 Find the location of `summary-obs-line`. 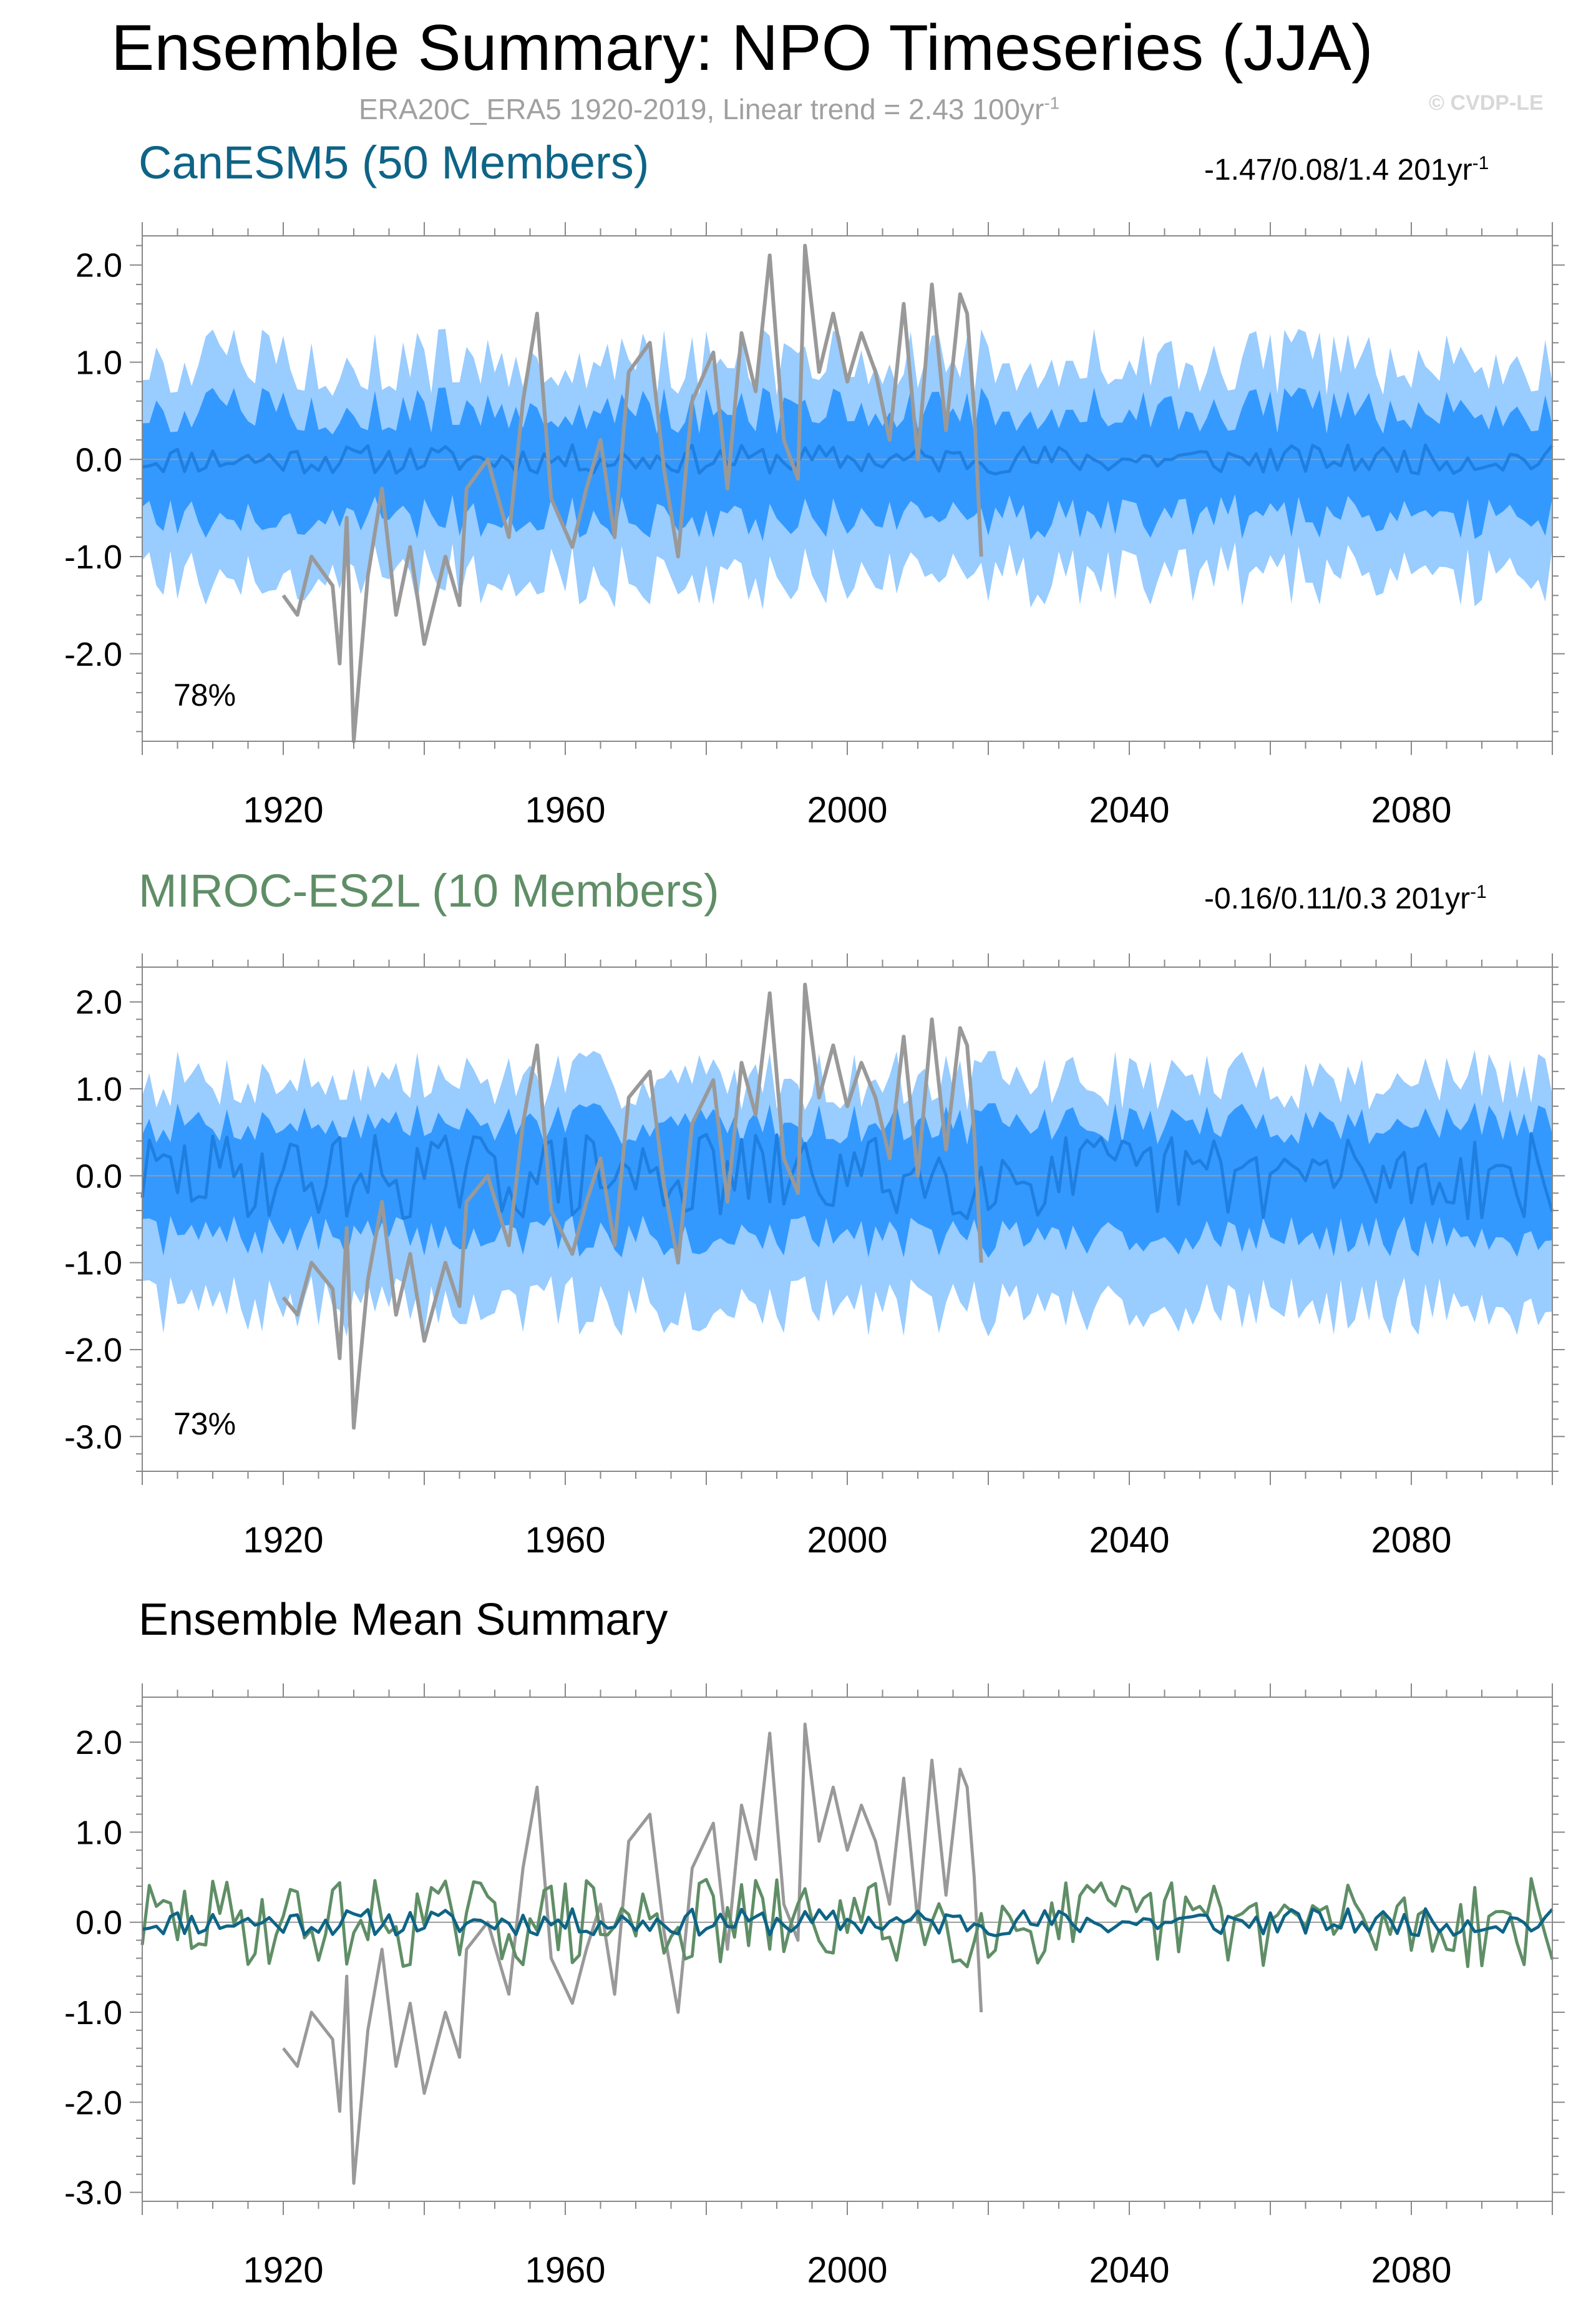

summary-obs-line is located at coordinates (632, 1954).